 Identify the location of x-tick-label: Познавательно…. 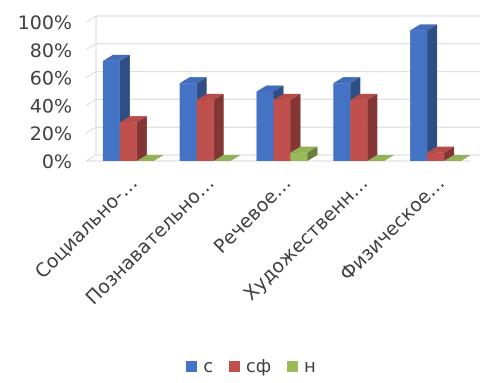
(150, 240).